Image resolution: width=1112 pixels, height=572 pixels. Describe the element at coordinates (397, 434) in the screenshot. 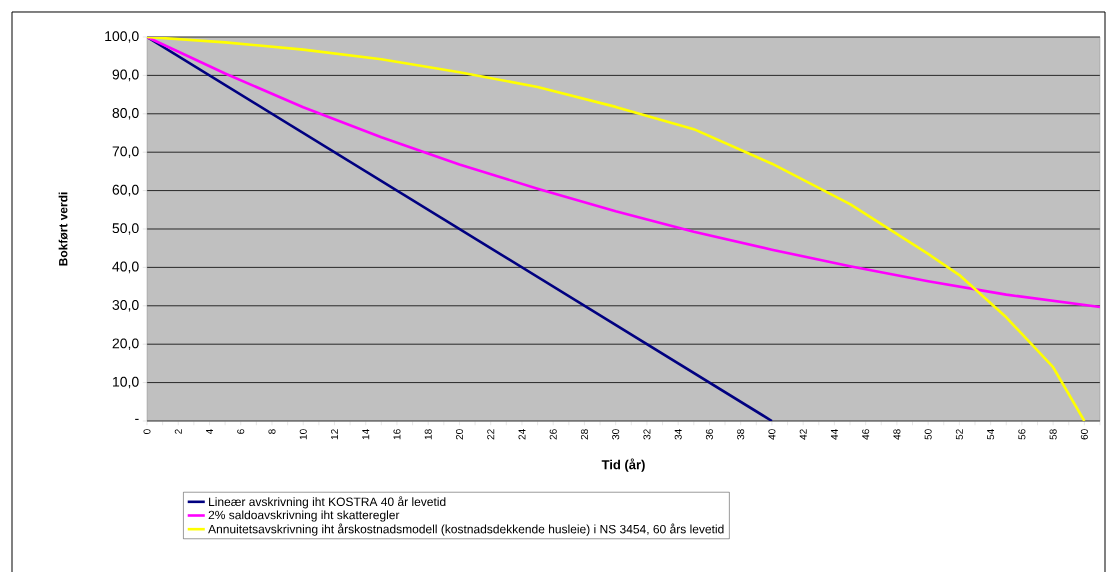

I see `x-tick-label: 16` at that location.